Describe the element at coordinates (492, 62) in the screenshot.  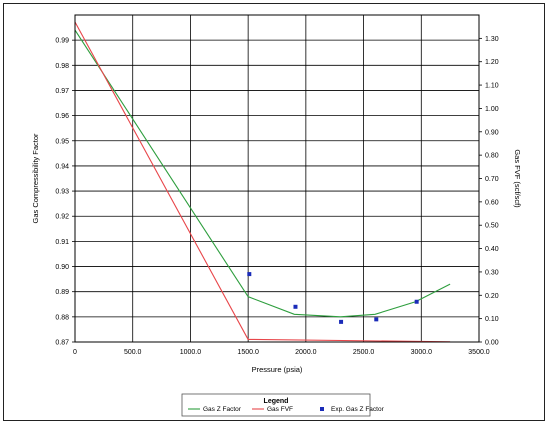
I see `y2-tick-label: 1.20` at that location.